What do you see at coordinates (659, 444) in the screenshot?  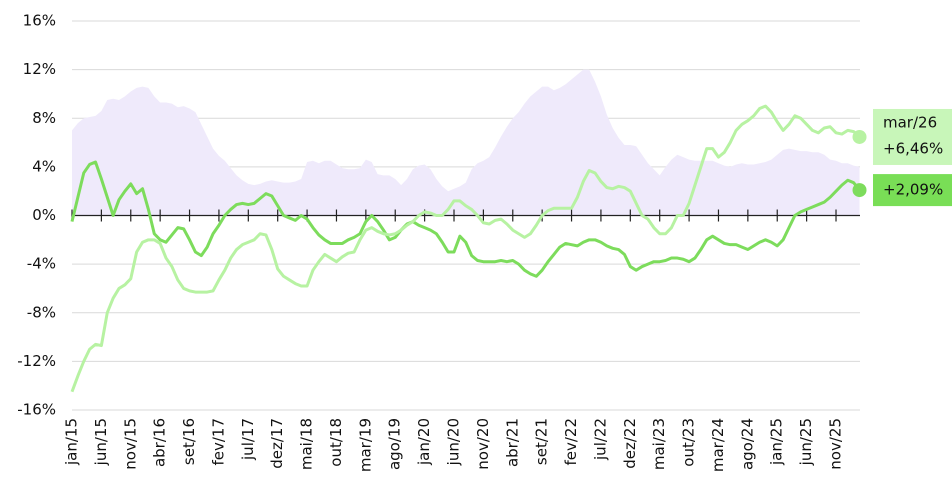 I see `x-tick-label: mai/23` at bounding box center [659, 444].